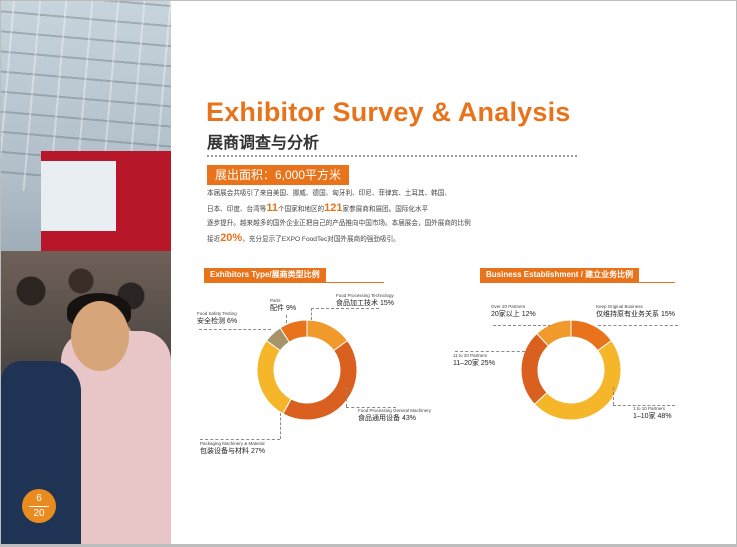 This screenshot has height=547, width=737. Describe the element at coordinates (339, 223) in the screenshot. I see `intro-line-3: 逐步提升。越来越多的国外企业正把自己的产品推向中国市场。本届展会，国外展商的比例` at that location.